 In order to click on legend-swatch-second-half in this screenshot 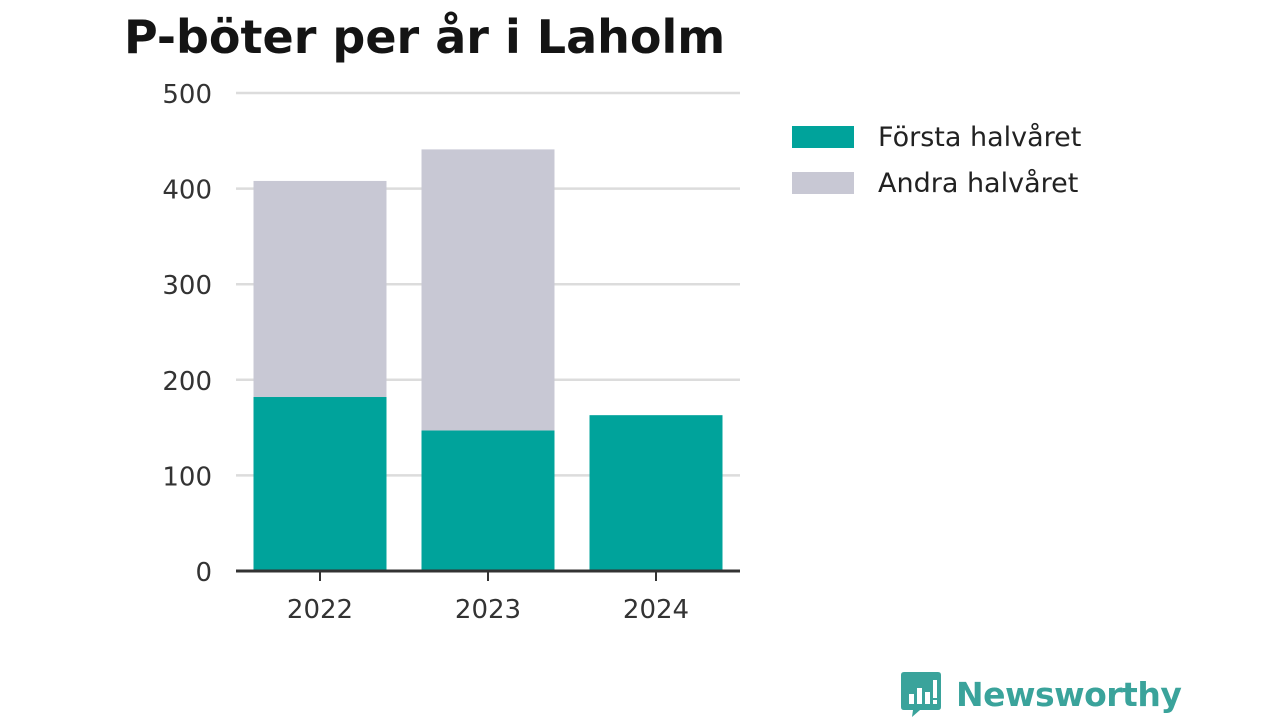, I will do `click(823, 183)`.